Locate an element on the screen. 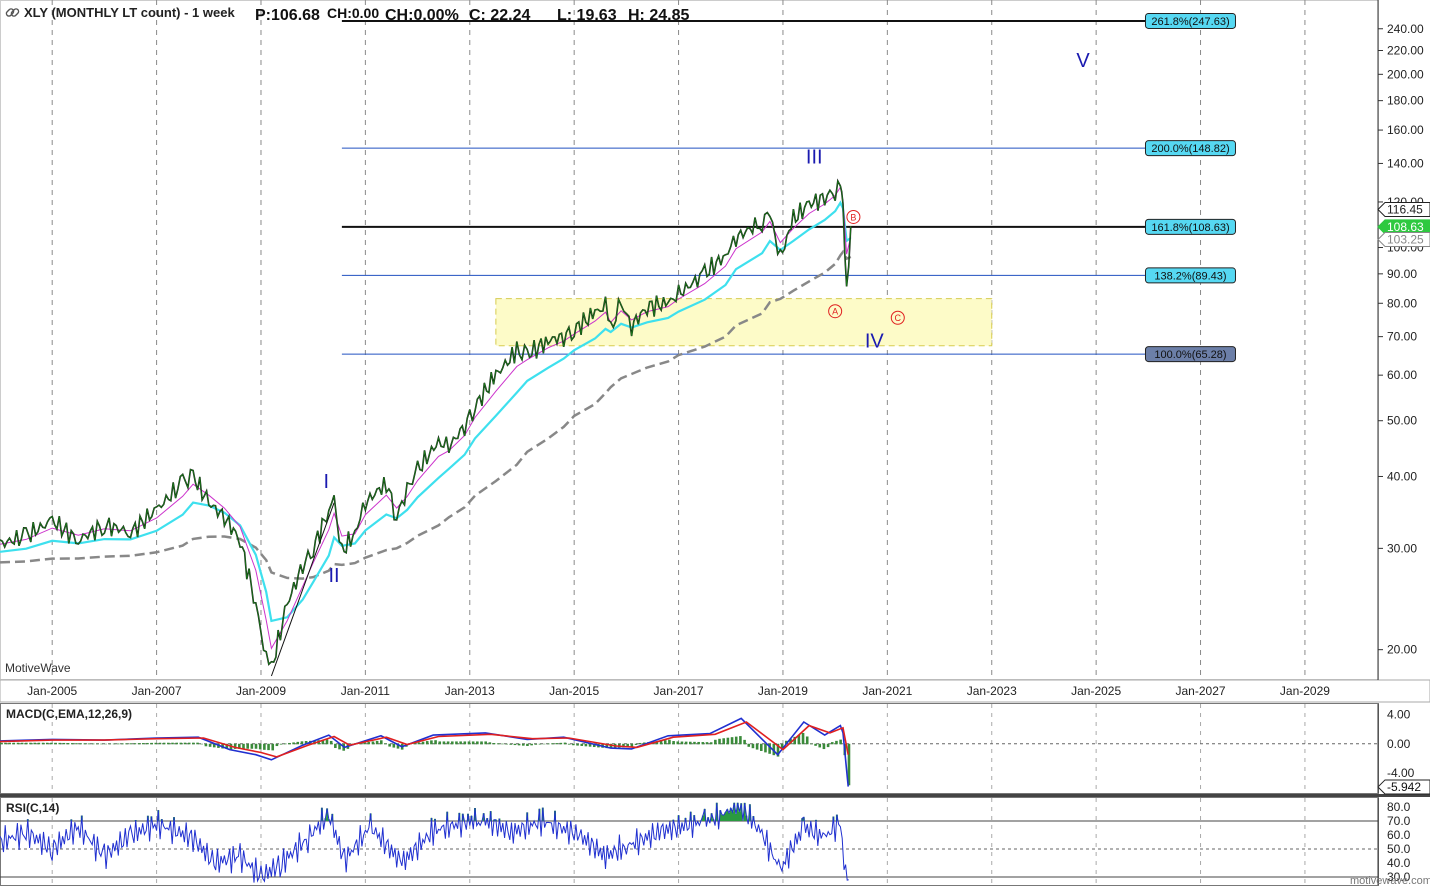 This screenshot has width=1430, height=892. wave-label-circled: B is located at coordinates (853, 217).